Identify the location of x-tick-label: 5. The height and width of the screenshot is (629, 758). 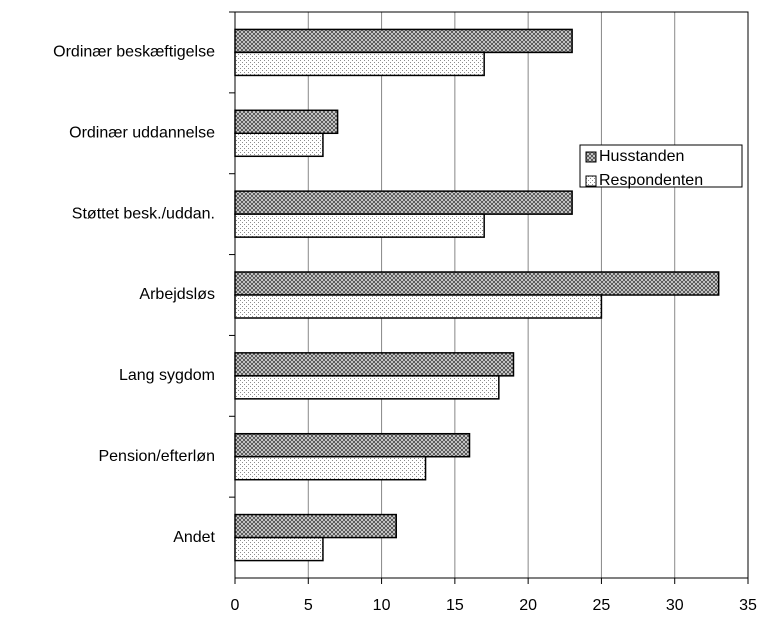
(308, 605).